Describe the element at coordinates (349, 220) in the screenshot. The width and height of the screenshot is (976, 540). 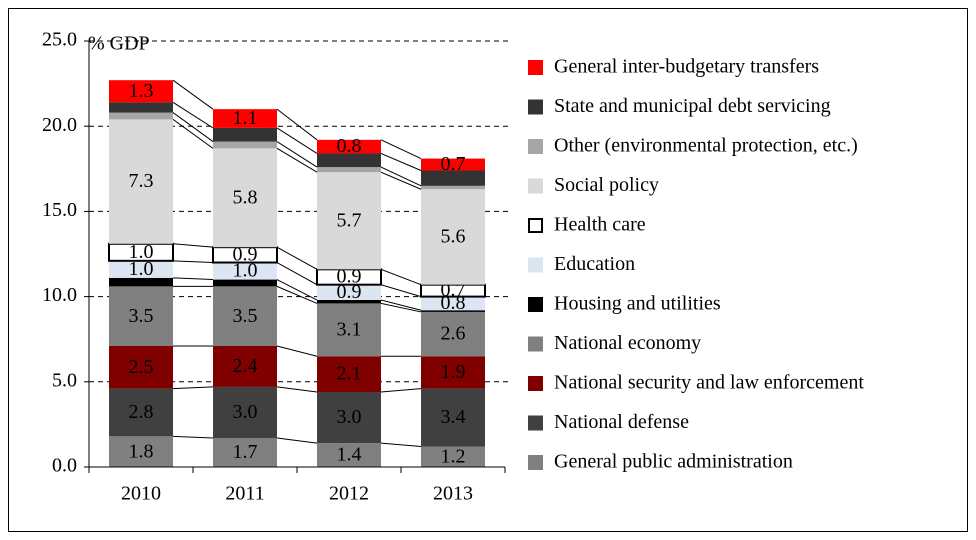
I see `data-label: 5.7` at that location.